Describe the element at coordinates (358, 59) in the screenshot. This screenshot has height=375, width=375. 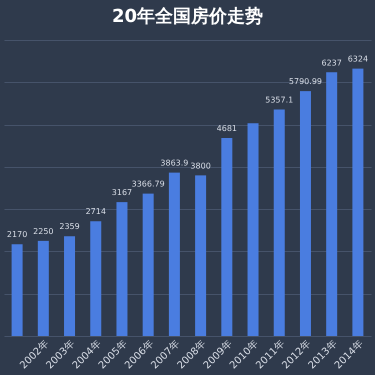
I see `data-label: 6324` at that location.